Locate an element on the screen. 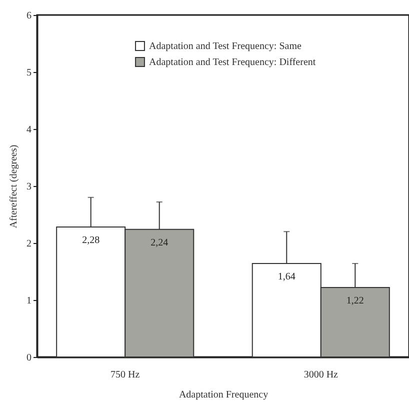 Image resolution: width=409 pixels, height=406 pixels. legend-label: Adaptation and Test Frequency: Same is located at coordinates (225, 46).